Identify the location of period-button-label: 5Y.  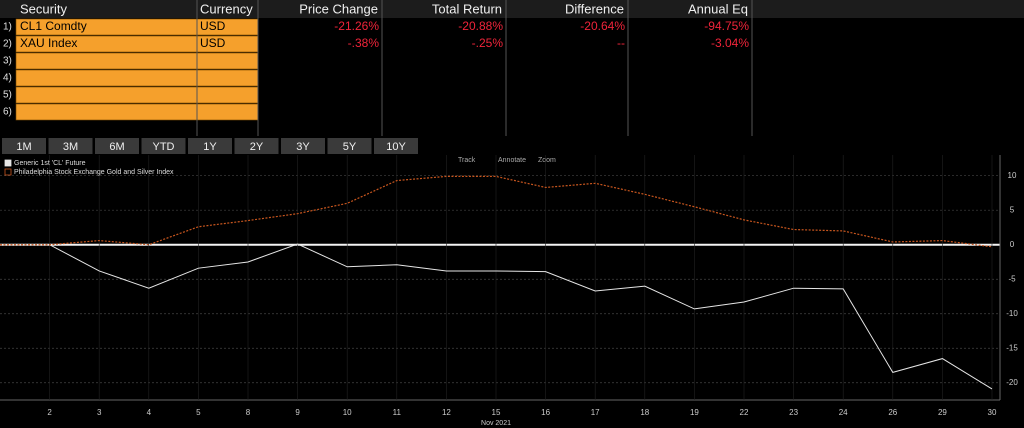
(350, 147).